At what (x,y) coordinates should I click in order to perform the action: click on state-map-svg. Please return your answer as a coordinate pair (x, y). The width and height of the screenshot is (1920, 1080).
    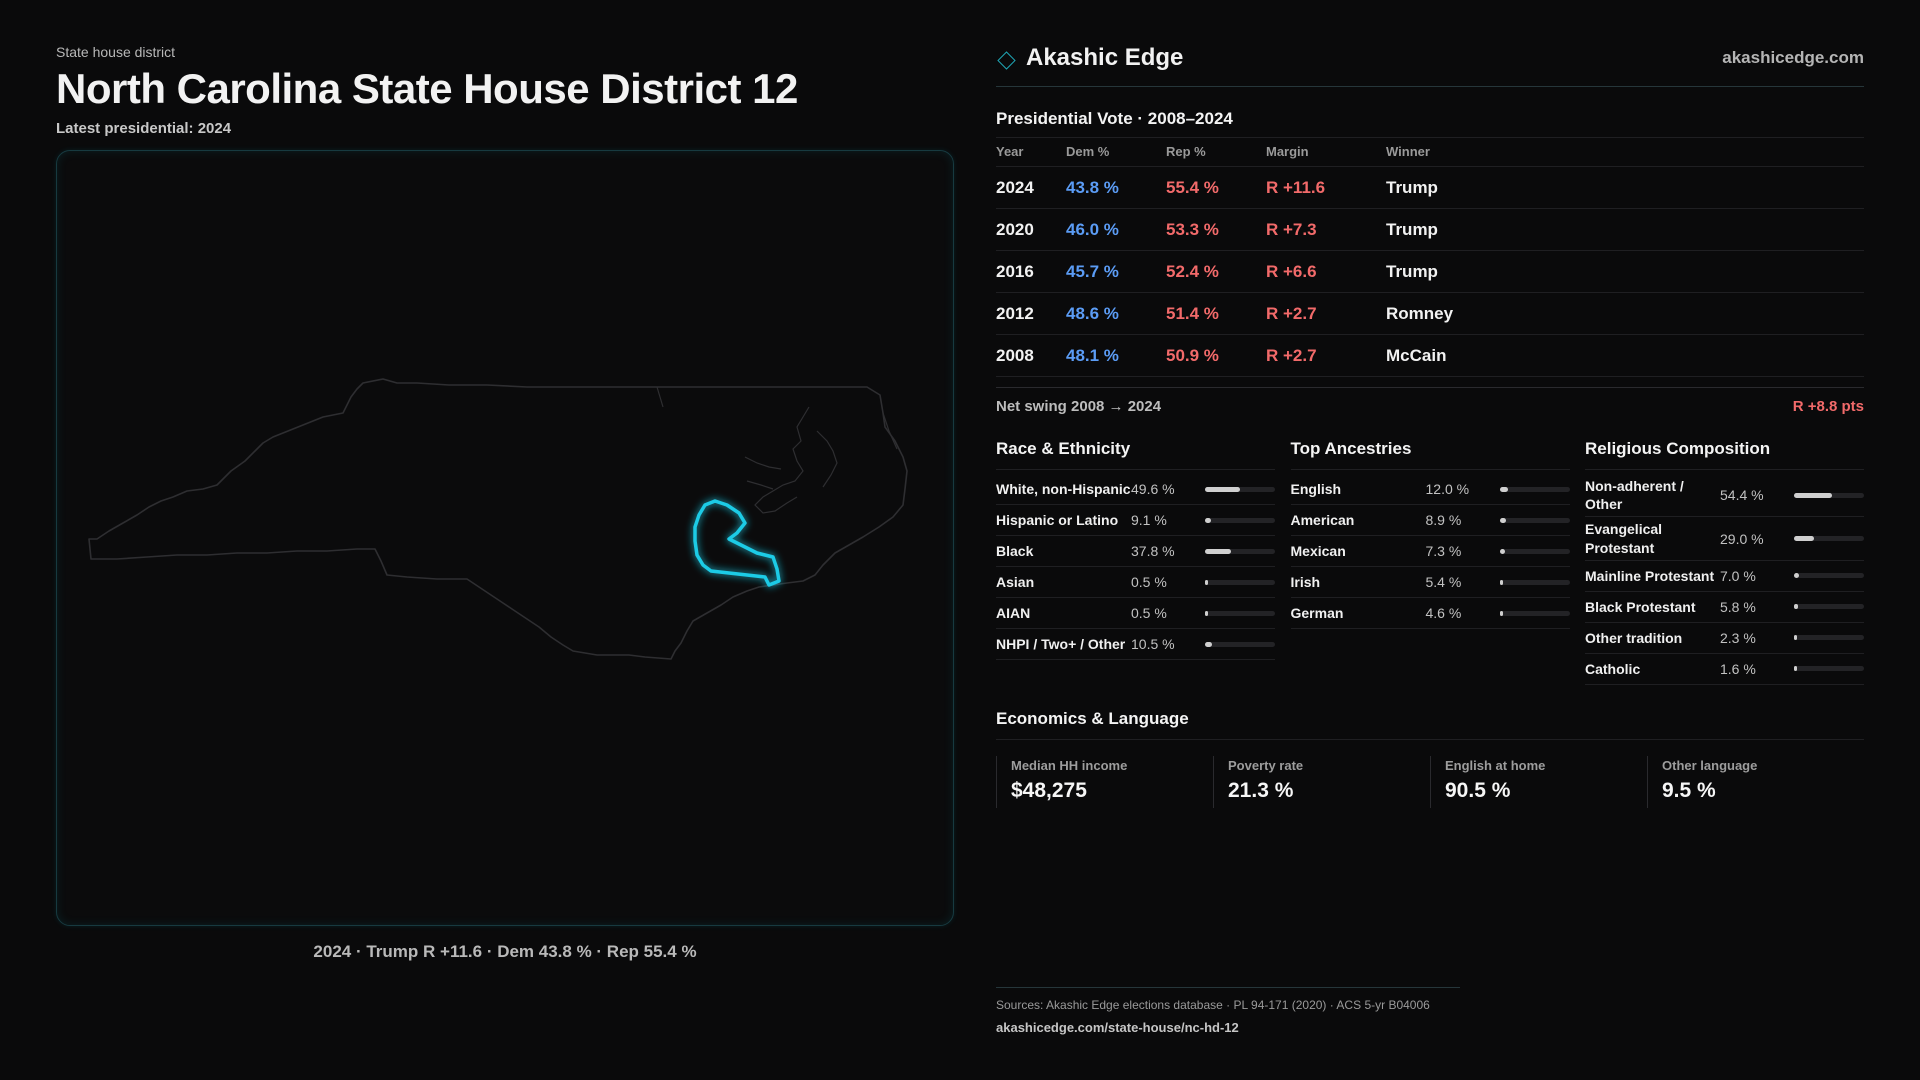
    Looking at the image, I should click on (498, 519).